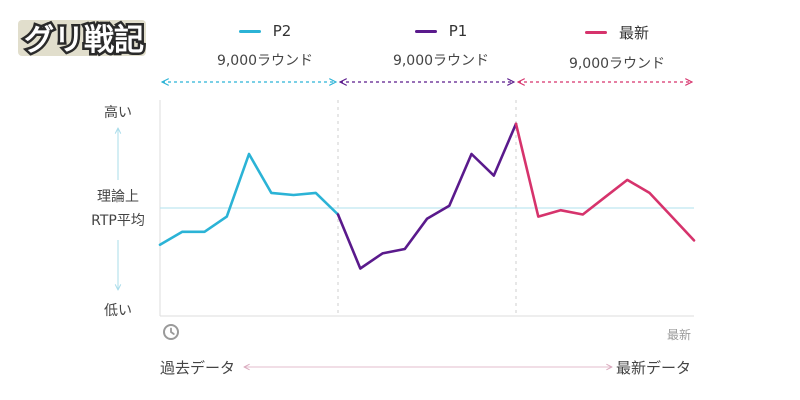  Describe the element at coordinates (171, 332) in the screenshot. I see `clock-icon` at that location.